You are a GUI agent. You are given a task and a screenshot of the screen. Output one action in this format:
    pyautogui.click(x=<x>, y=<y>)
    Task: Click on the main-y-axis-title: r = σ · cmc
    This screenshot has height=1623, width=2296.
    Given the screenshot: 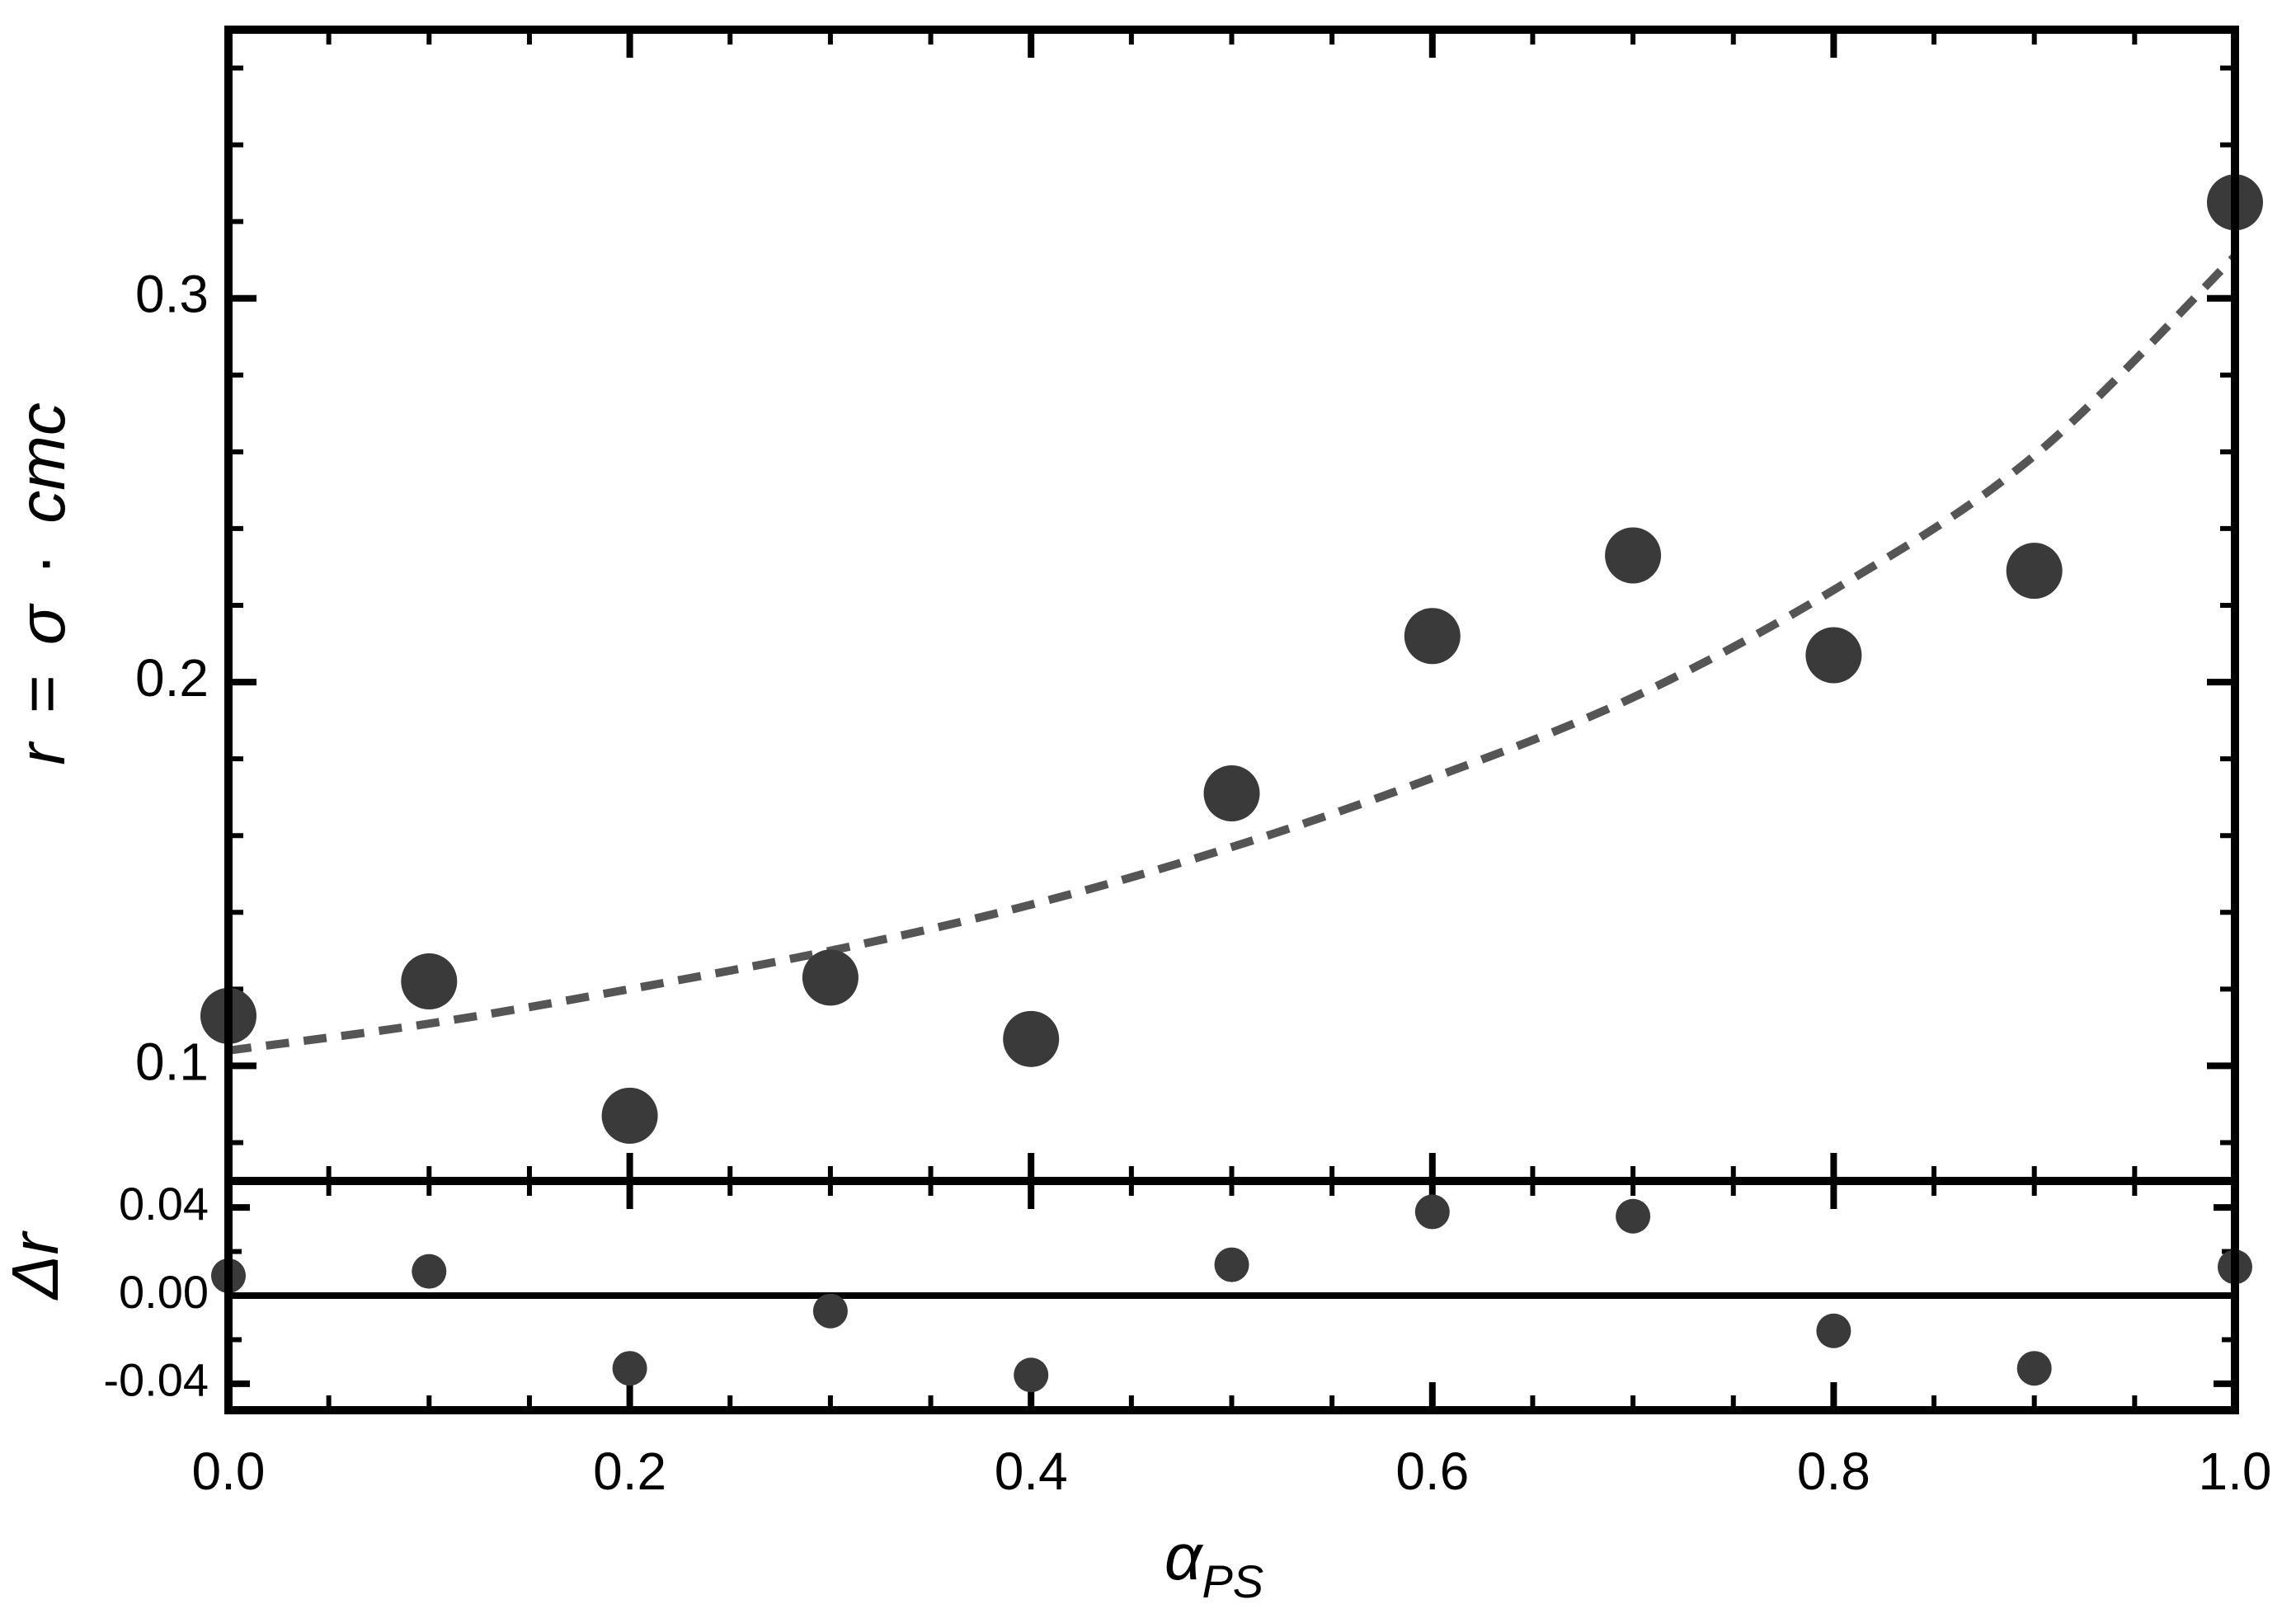 What is the action you would take?
    pyautogui.click(x=41, y=583)
    